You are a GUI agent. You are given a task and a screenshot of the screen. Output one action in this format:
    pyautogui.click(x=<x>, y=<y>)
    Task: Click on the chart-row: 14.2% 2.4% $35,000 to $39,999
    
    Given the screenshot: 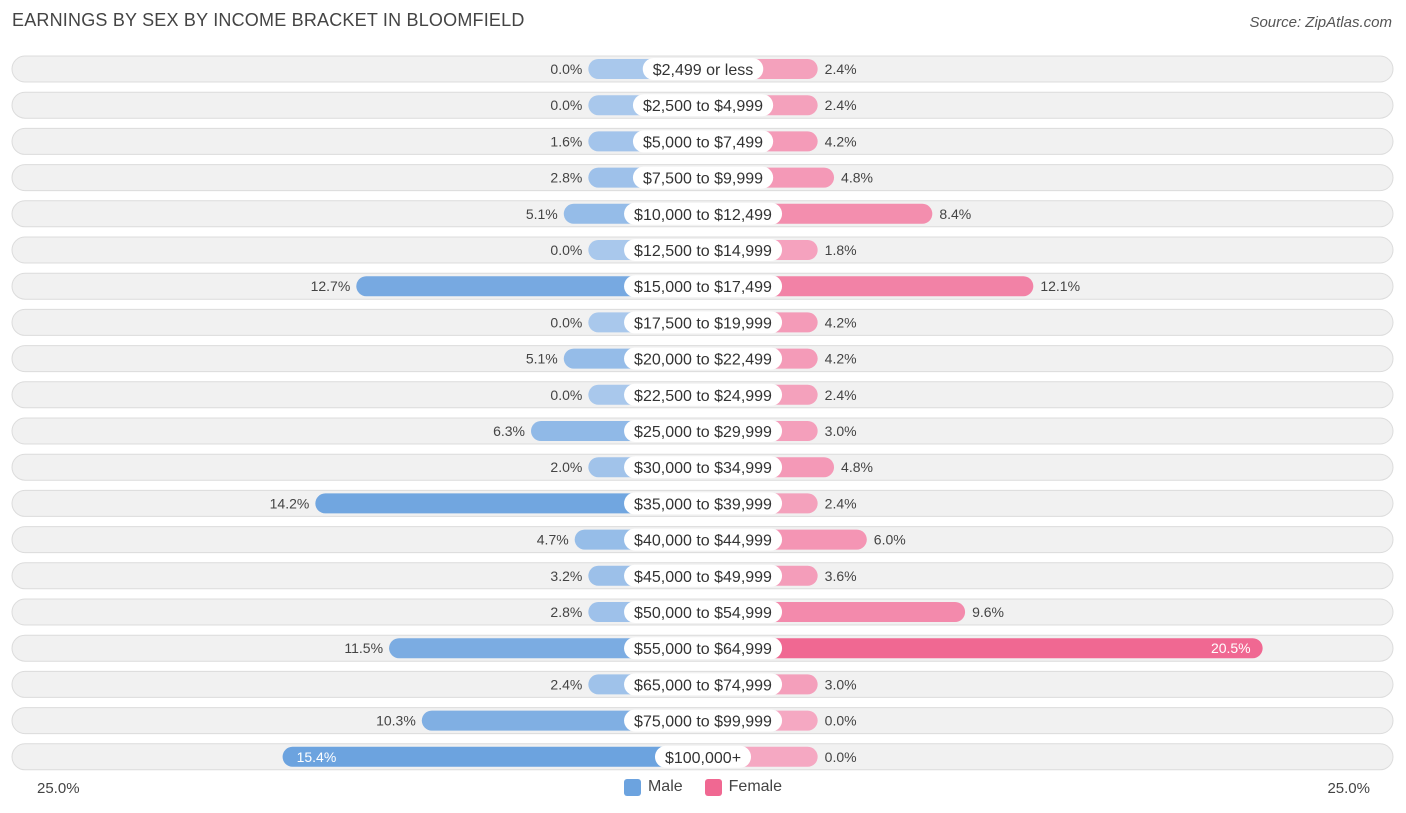 What is the action you would take?
    pyautogui.click(x=702, y=503)
    